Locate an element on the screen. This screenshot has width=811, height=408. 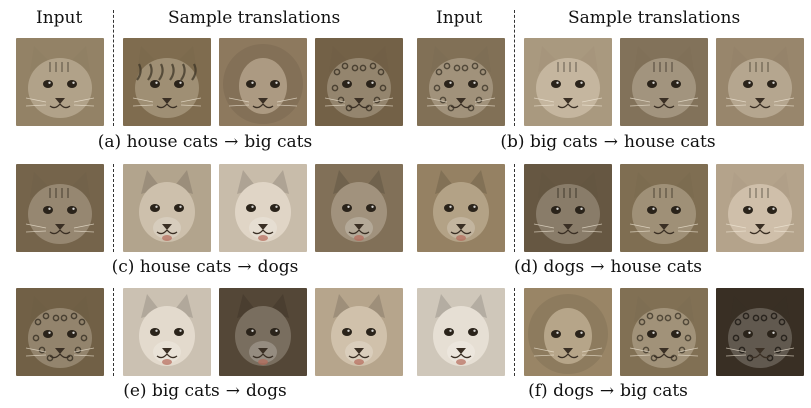
panel-caption: (a) house cats → big cats is located at coordinates (205, 142).